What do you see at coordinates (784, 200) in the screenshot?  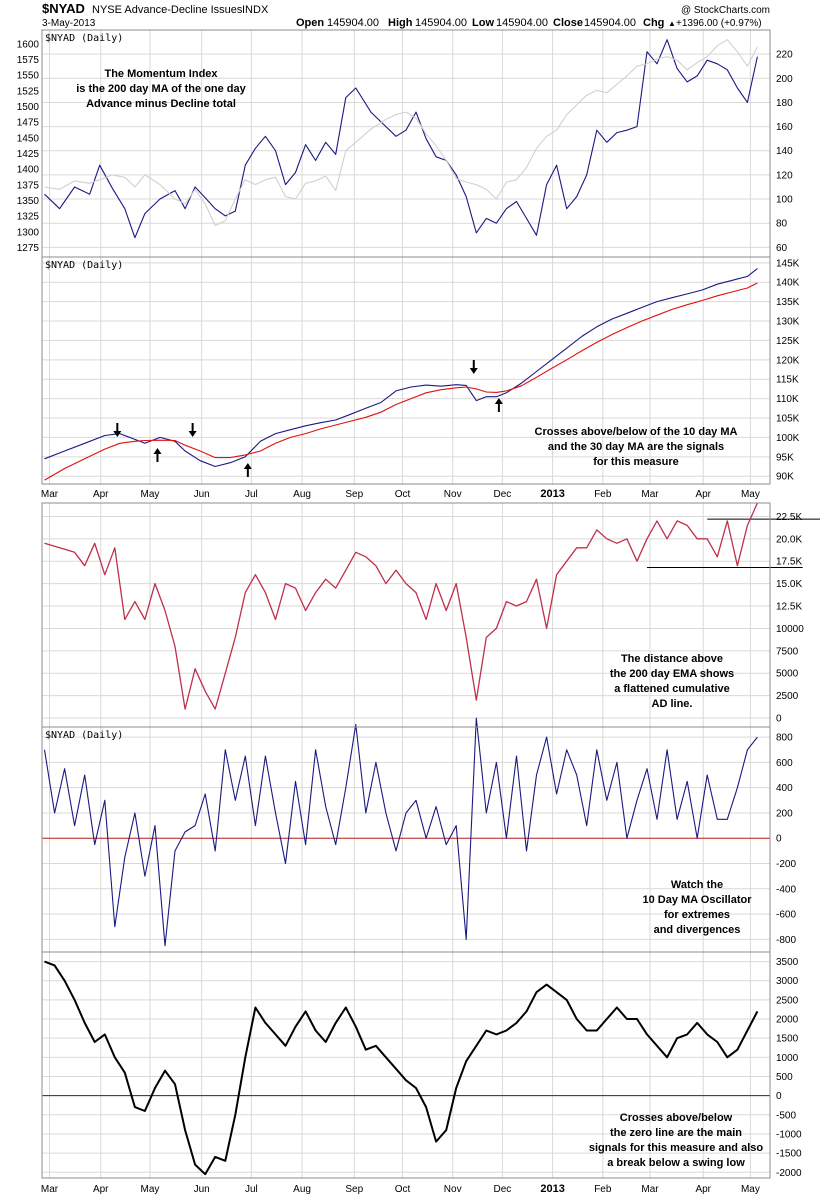 I see `y-right-tick-label: 100` at bounding box center [784, 200].